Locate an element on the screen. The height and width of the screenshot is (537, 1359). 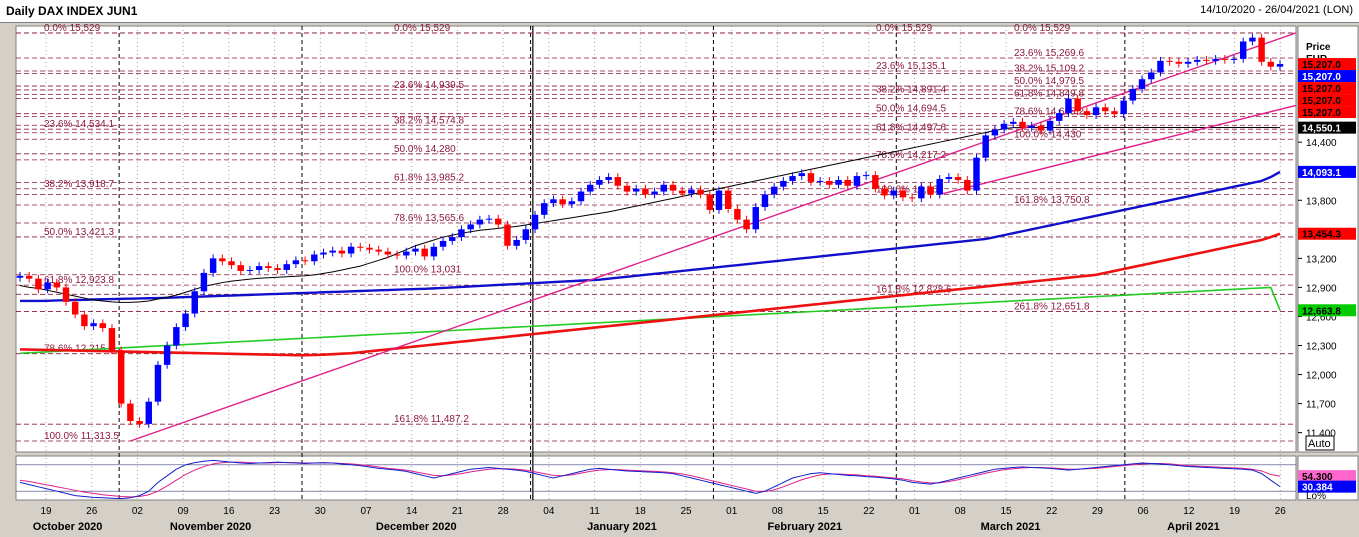
day-tick-label: 23 is located at coordinates (275, 511).